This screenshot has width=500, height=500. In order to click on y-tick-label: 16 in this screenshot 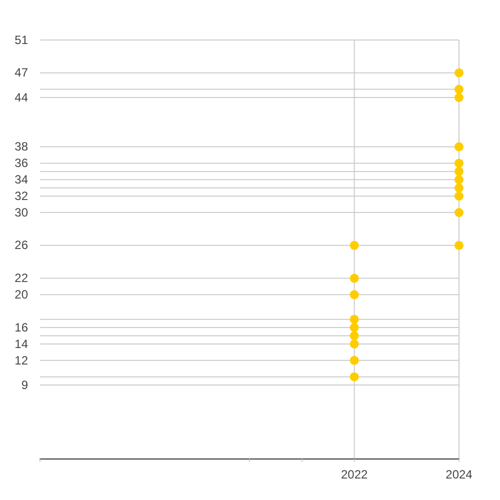, I will do `click(21, 327)`.